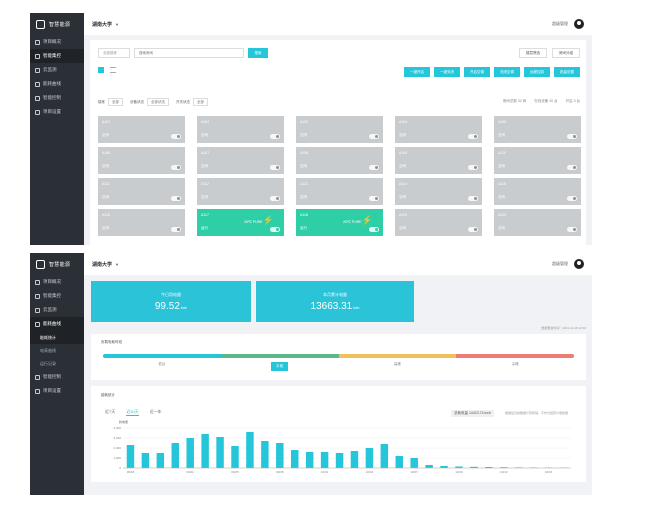 The height and width of the screenshot is (518, 653). I want to click on room-card: A117 运行 26℃ PURE ⚡, so click(240, 222).